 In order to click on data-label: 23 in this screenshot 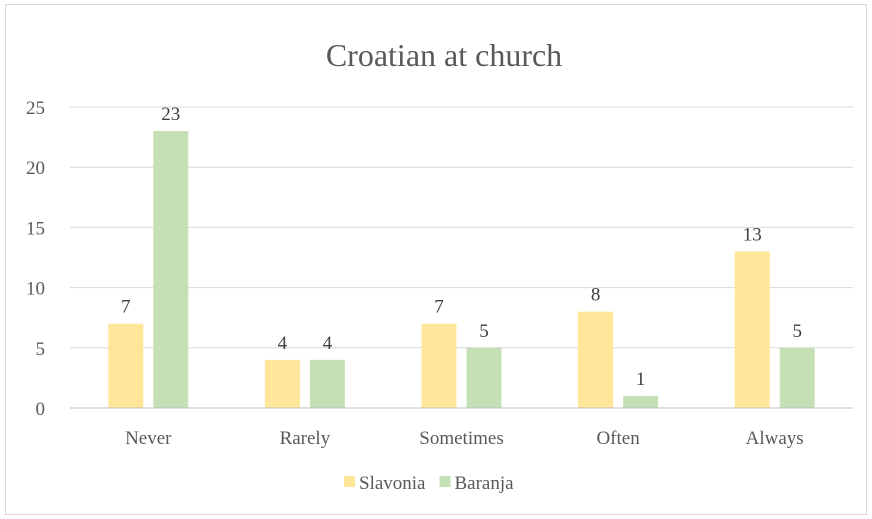, I will do `click(170, 114)`.